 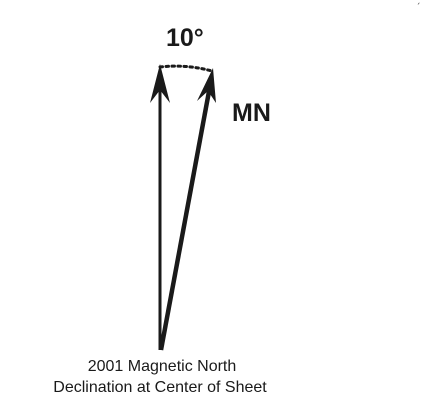 I want to click on true-north-arrow, so click(x=160, y=207).